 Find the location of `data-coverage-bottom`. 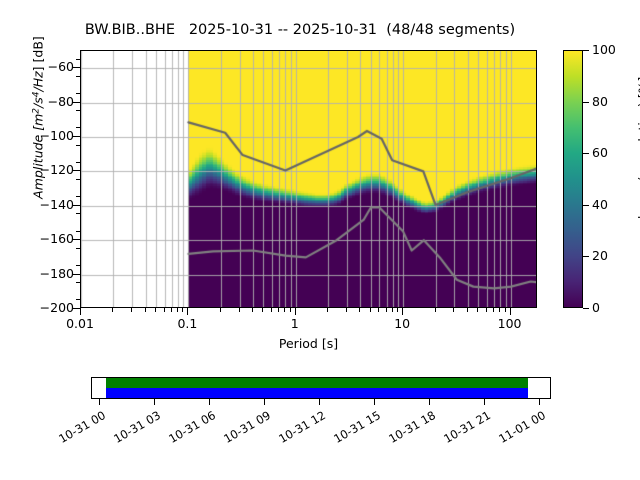

data-coverage-bottom is located at coordinates (316, 393).